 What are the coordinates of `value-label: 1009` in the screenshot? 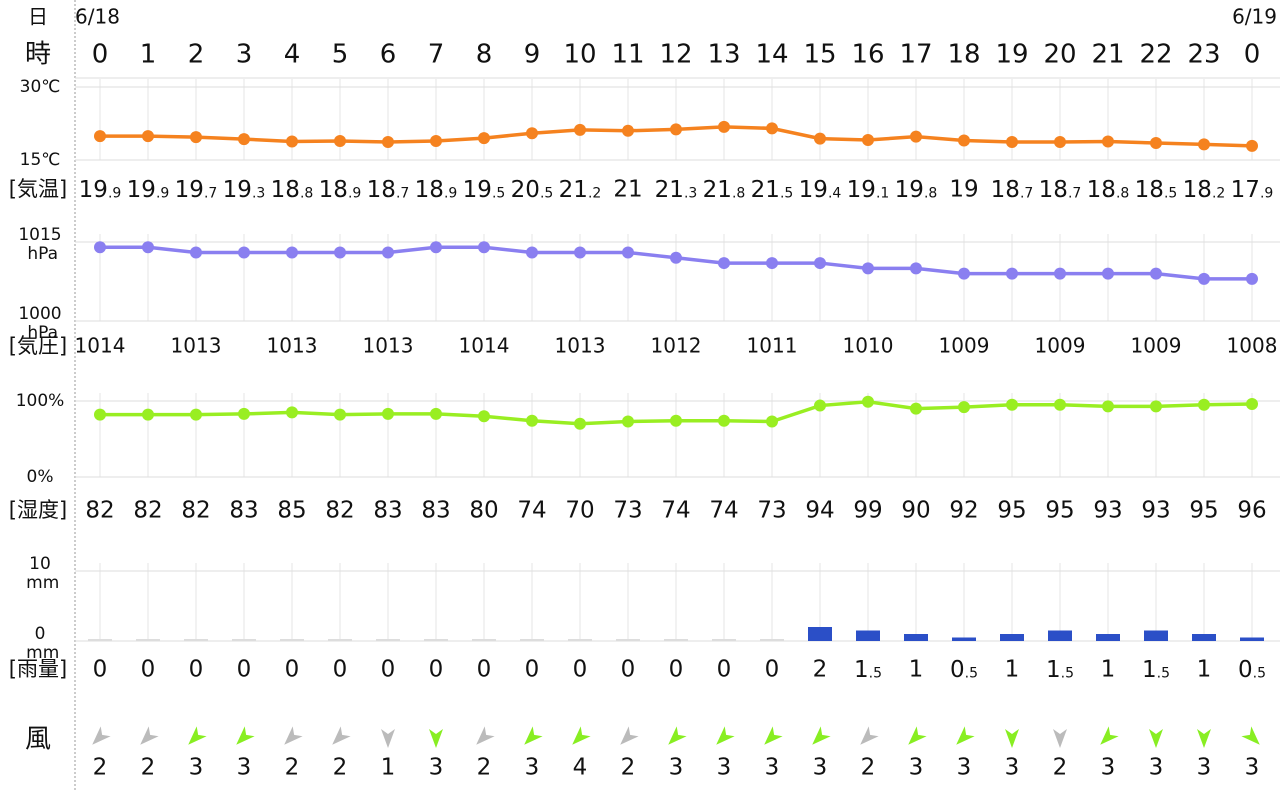 It's located at (1060, 346).